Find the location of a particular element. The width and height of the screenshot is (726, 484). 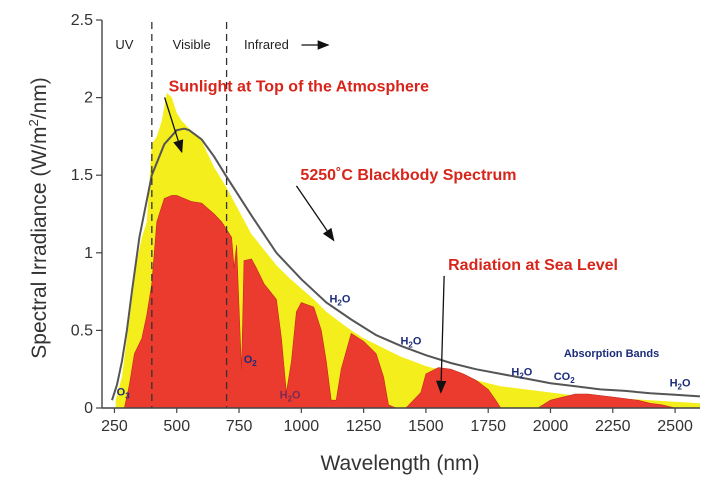

y-tick-label: 1.5 is located at coordinates (82, 175).